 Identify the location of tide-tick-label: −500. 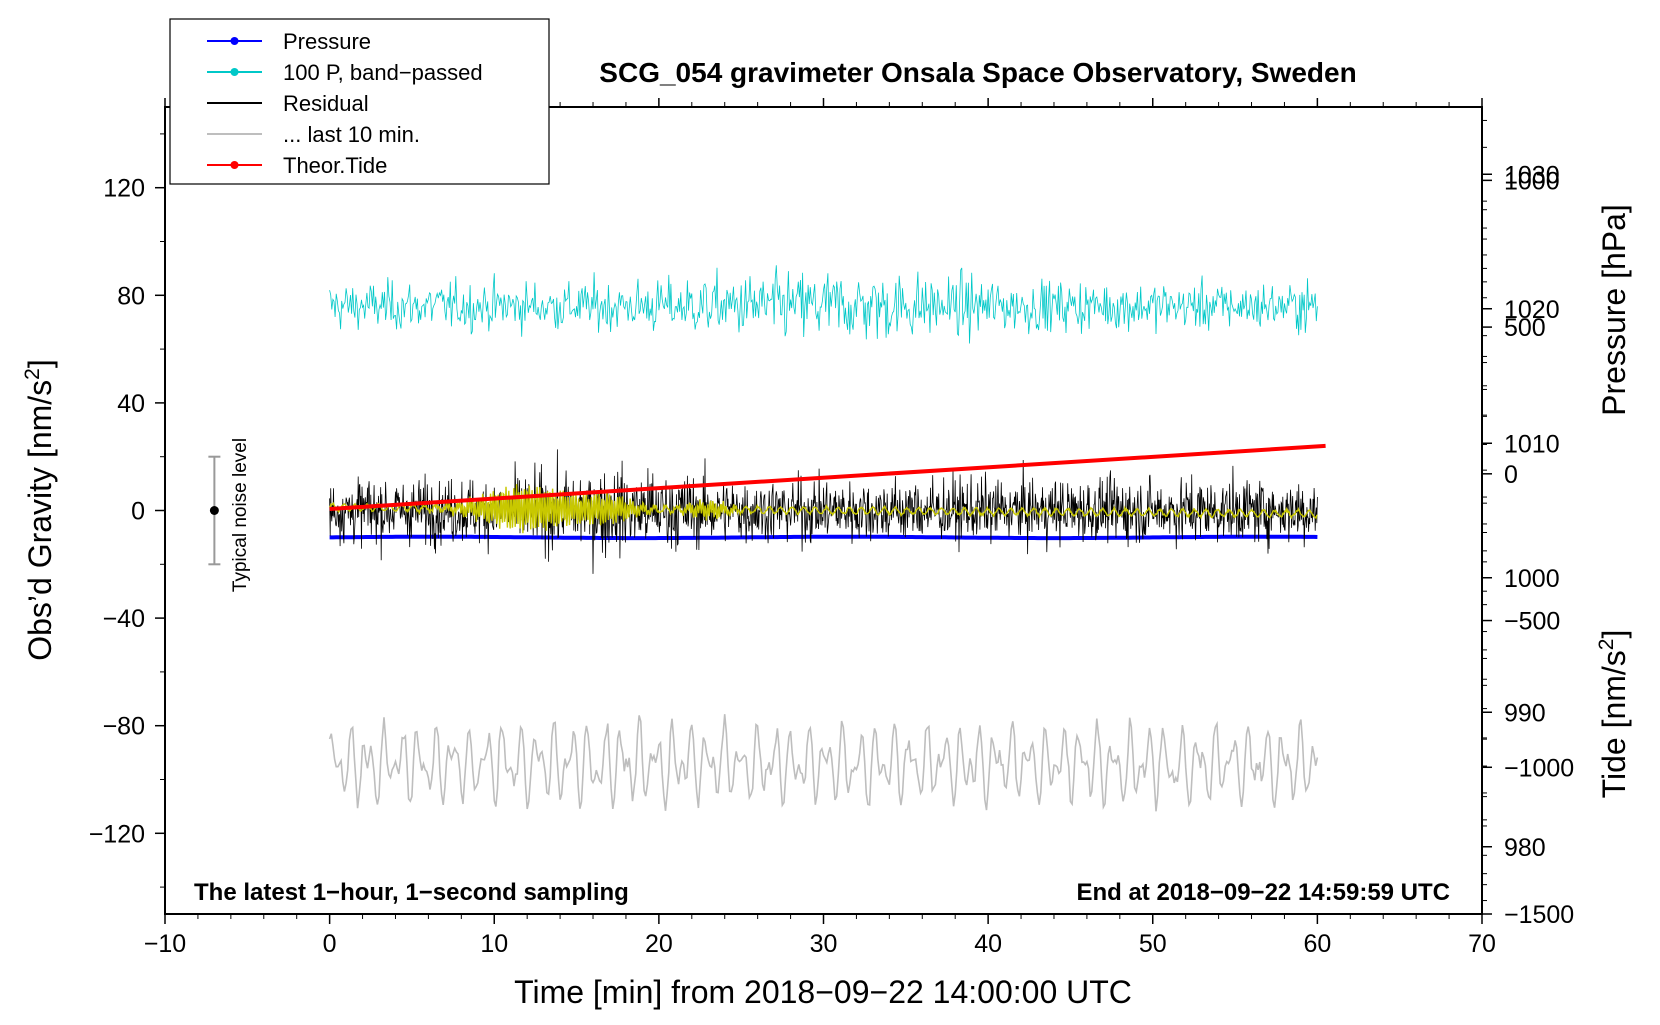
(1532, 622).